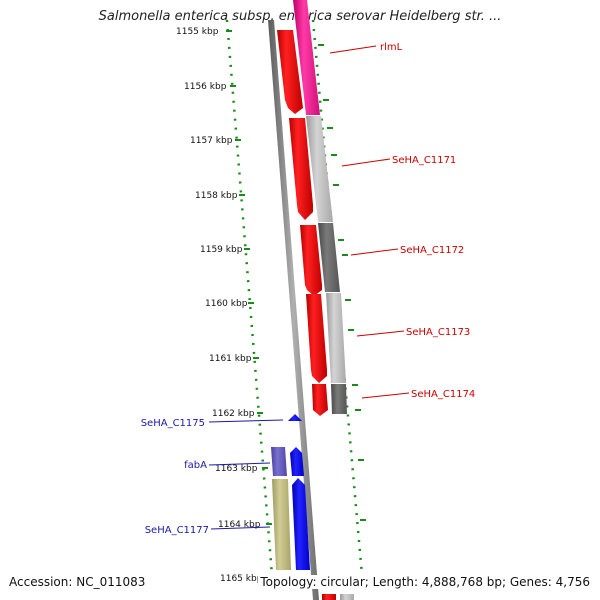  What do you see at coordinates (230, 359) in the screenshot?
I see `tick-label-1161: 1161 kbp` at bounding box center [230, 359].